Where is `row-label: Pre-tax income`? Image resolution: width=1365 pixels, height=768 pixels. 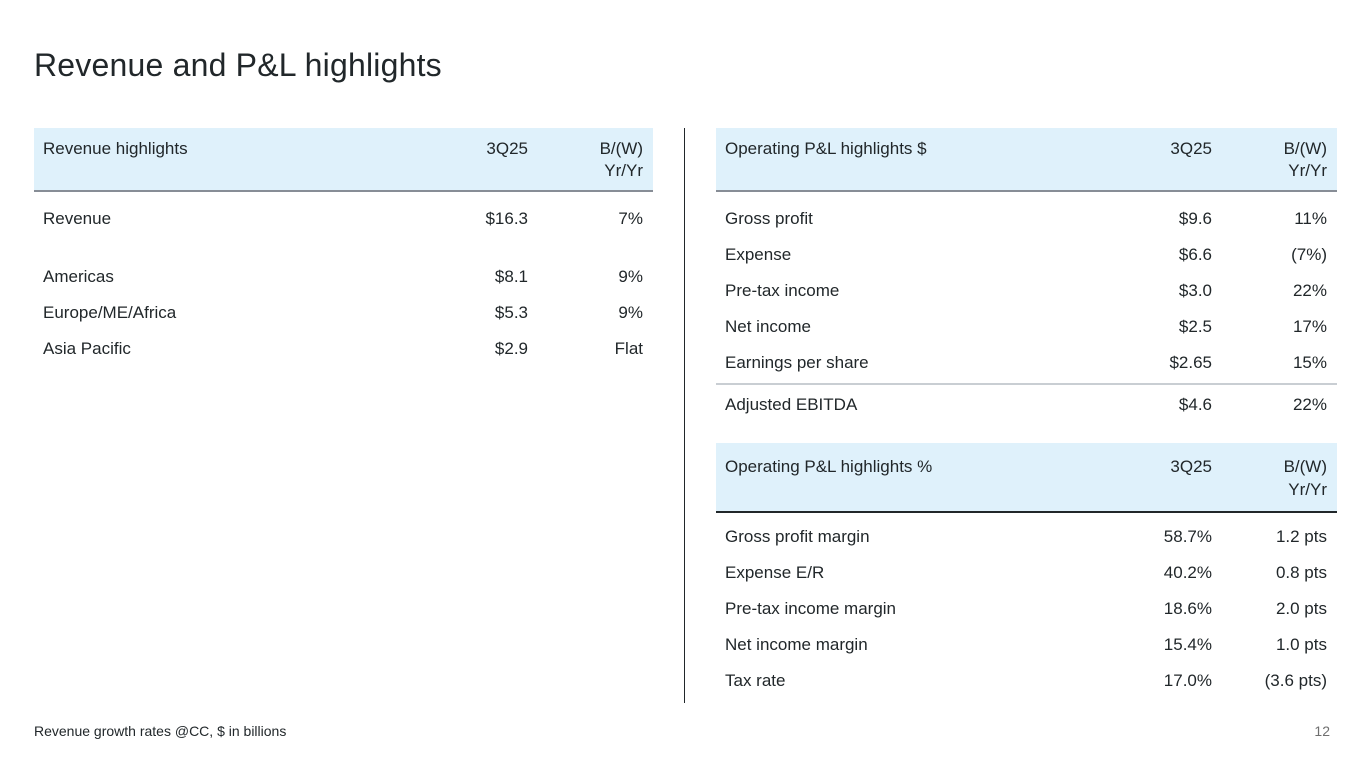
row-label: Pre-tax income is located at coordinates (782, 290).